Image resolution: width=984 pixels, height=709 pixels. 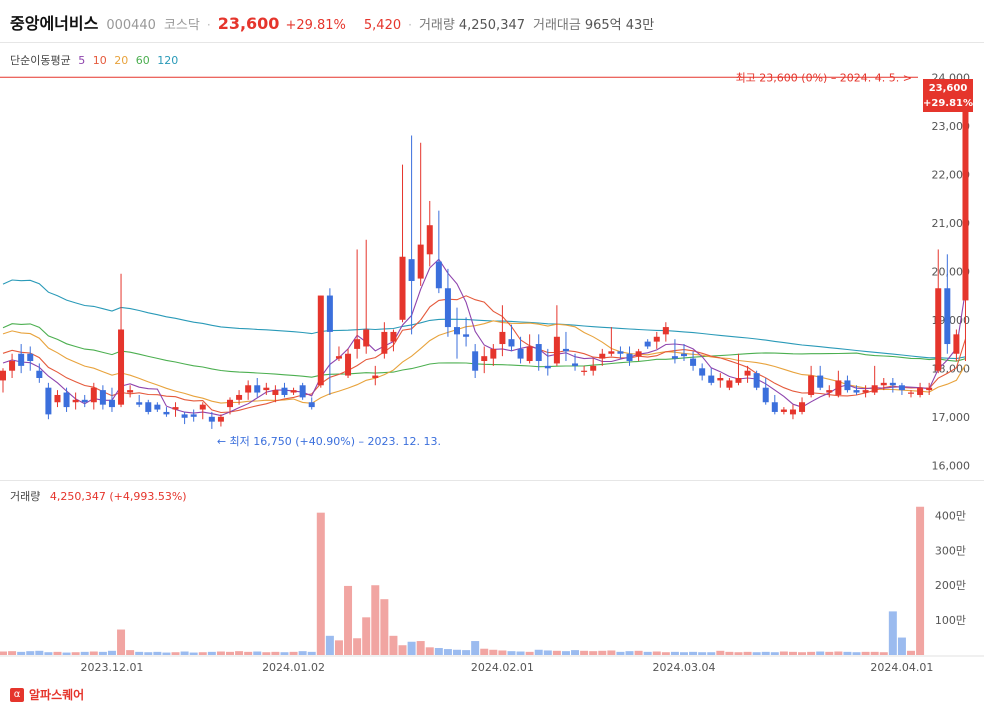 What do you see at coordinates (901, 667) in the screenshot?
I see `x-axis-tick-label: 2024.04.01` at bounding box center [901, 667].